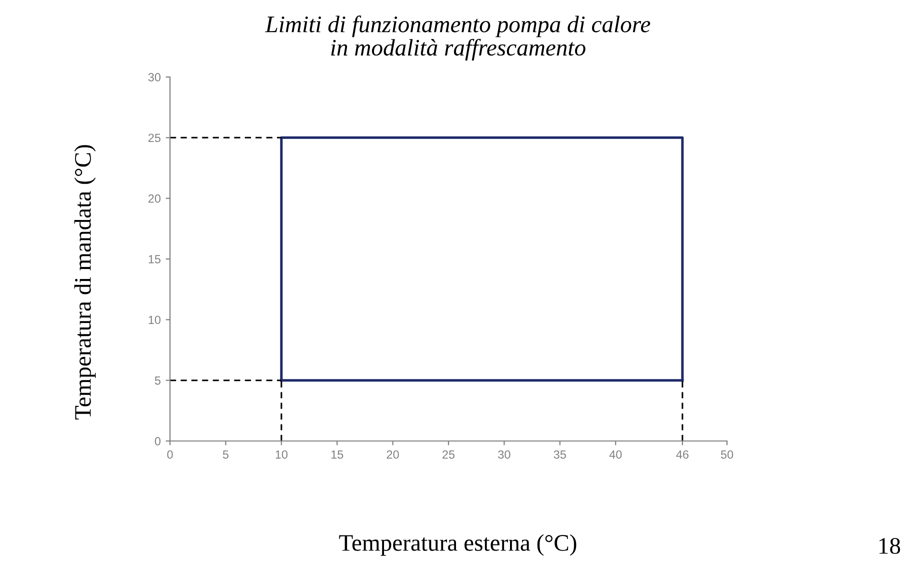 The height and width of the screenshot is (572, 916). I want to click on x-tick-label: 10, so click(282, 454).